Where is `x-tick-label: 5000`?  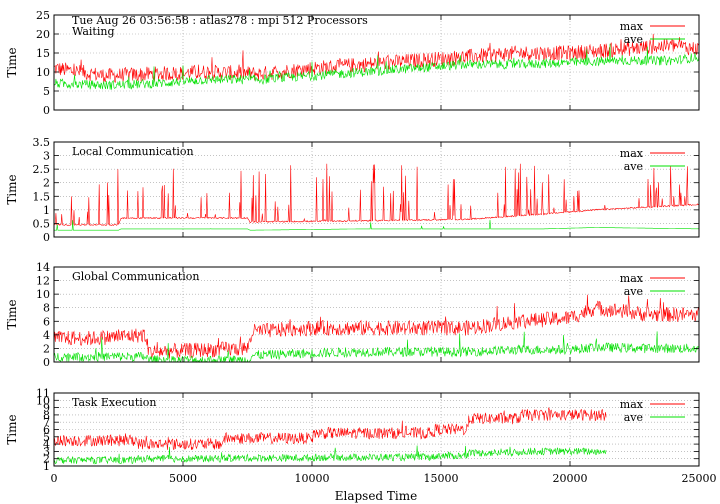 x-tick-label: 5000 is located at coordinates (183, 478).